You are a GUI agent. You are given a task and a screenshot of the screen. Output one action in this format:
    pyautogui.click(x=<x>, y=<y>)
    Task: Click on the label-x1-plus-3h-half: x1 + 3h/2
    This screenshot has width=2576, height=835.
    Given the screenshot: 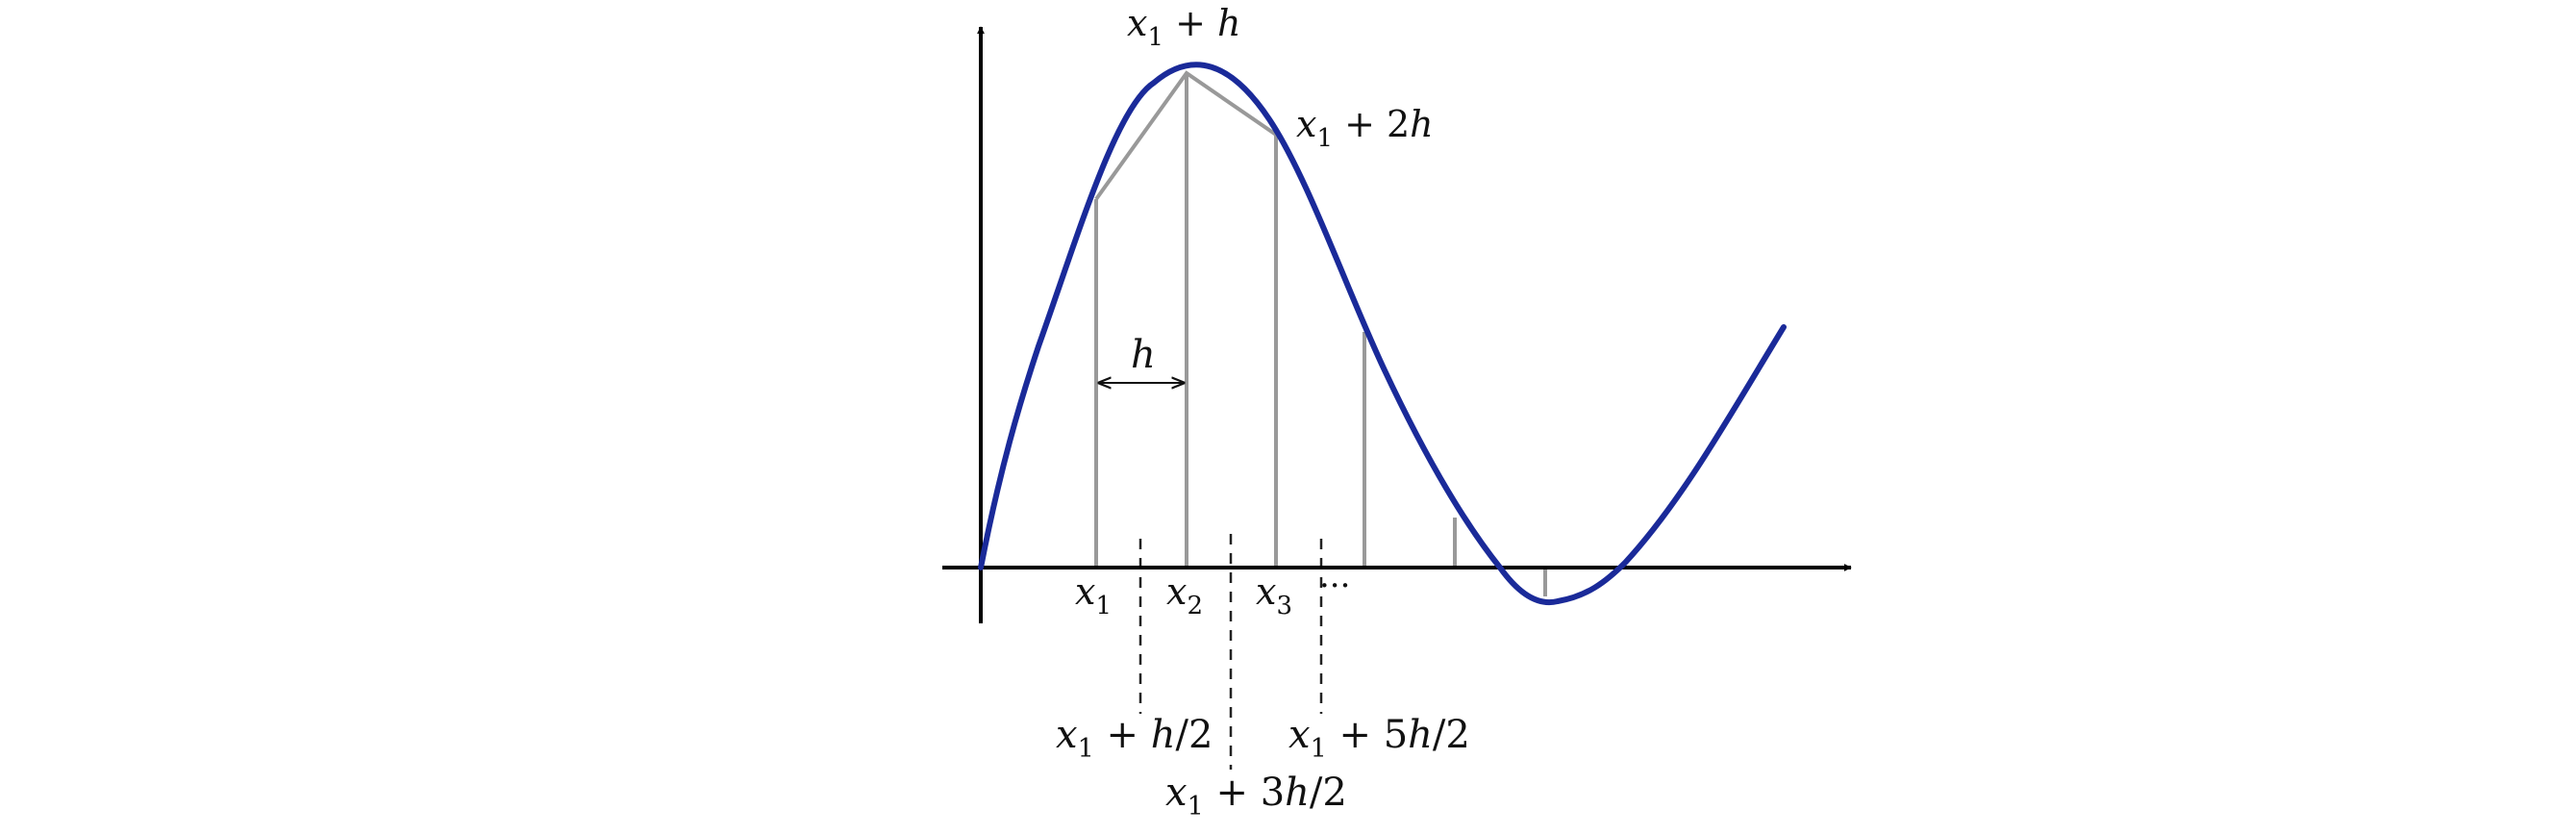 What is the action you would take?
    pyautogui.click(x=1256, y=796)
    